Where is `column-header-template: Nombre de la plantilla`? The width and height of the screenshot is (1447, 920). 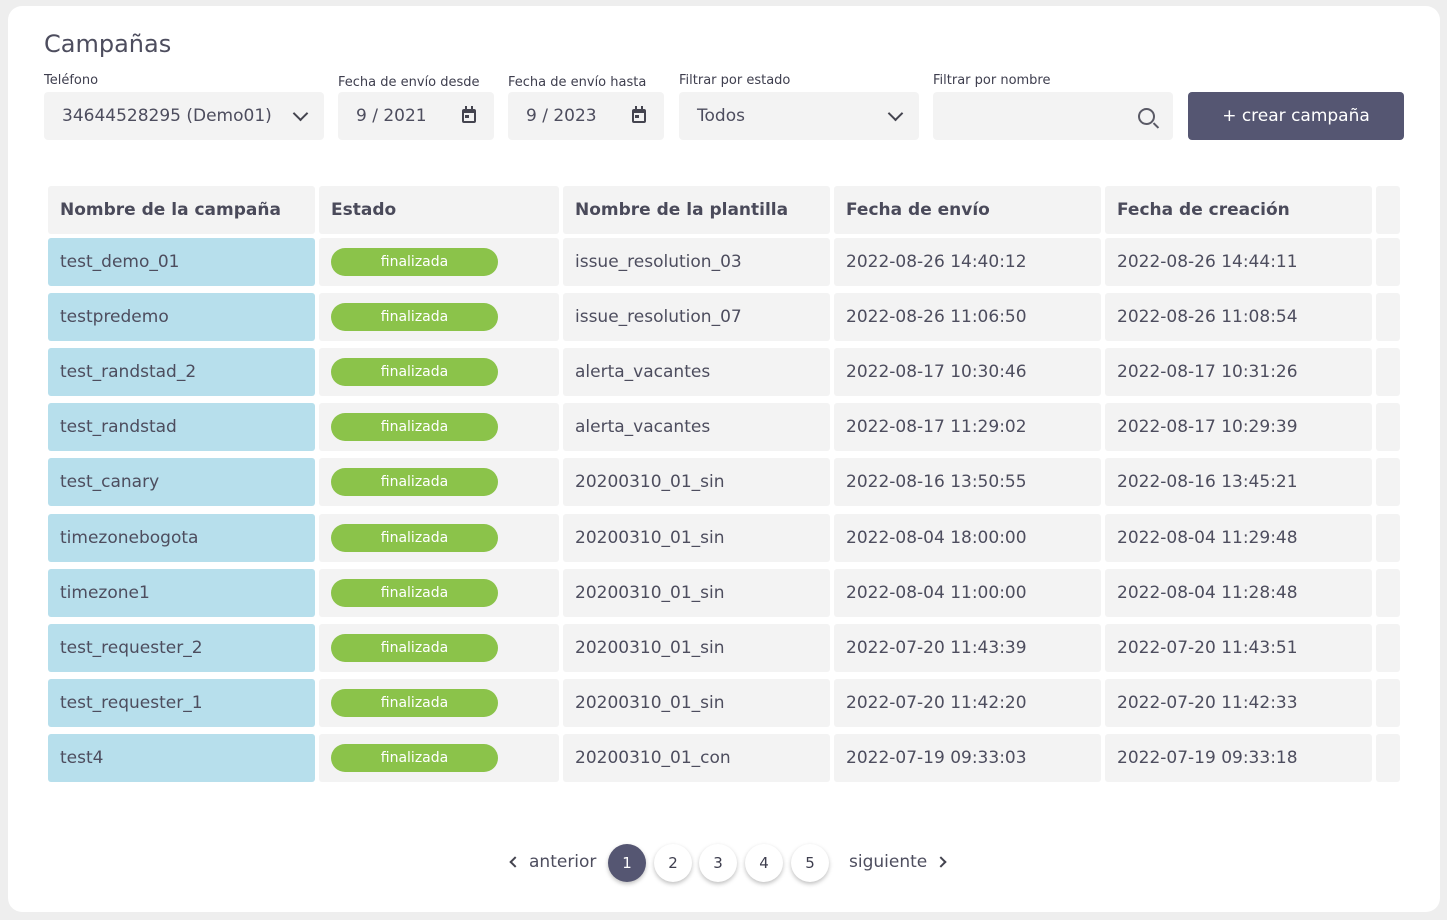
column-header-template: Nombre de la plantilla is located at coordinates (696, 210).